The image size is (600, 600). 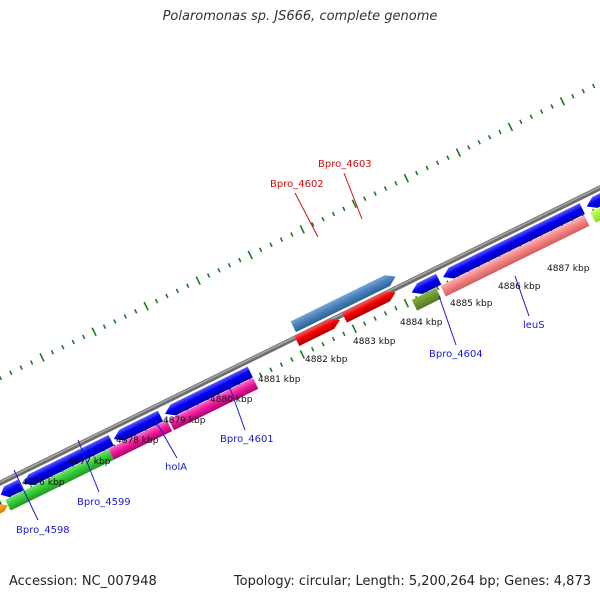 I want to click on kbp-label: 4882 kbp, so click(x=326, y=360).